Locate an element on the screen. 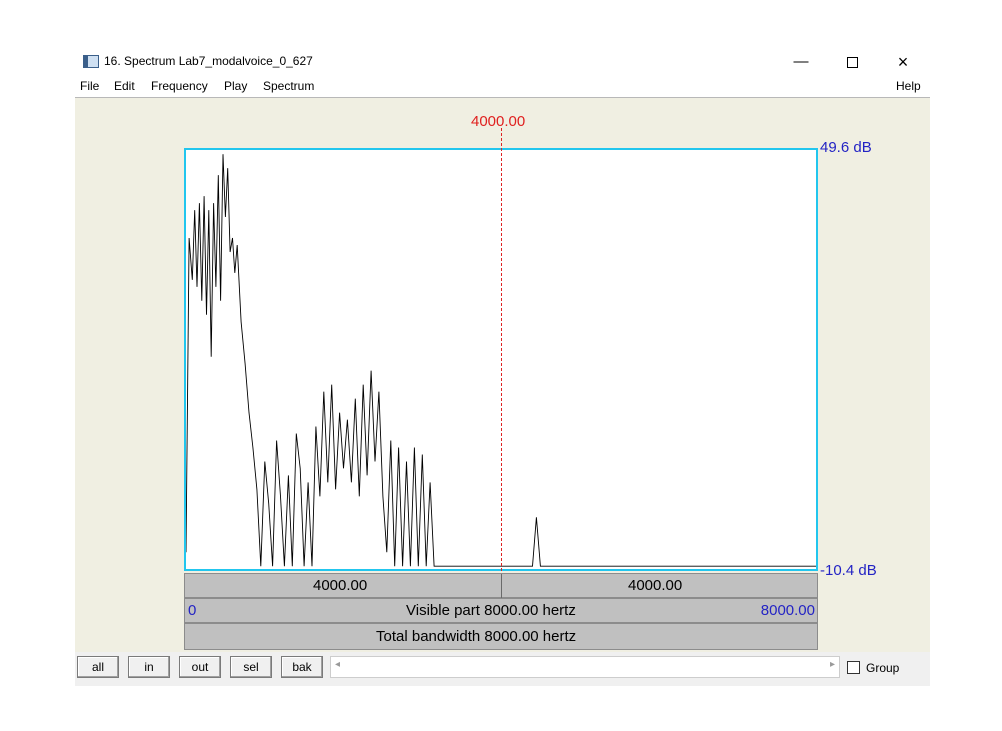 This screenshot has width=1002, height=731. scroll-left-icon: ◂ is located at coordinates (338, 664).